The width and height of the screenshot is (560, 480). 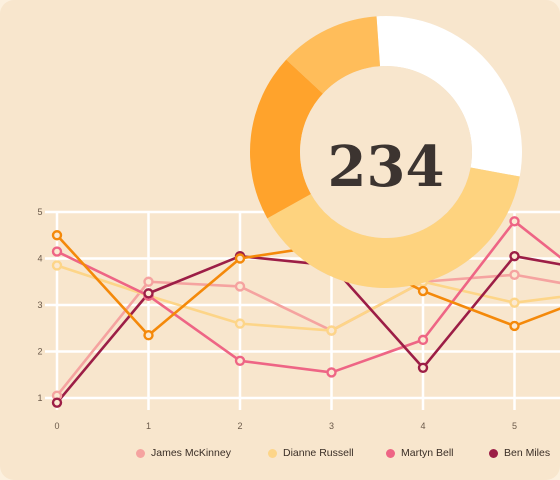 I want to click on legend-label: James McKinney, so click(x=191, y=453).